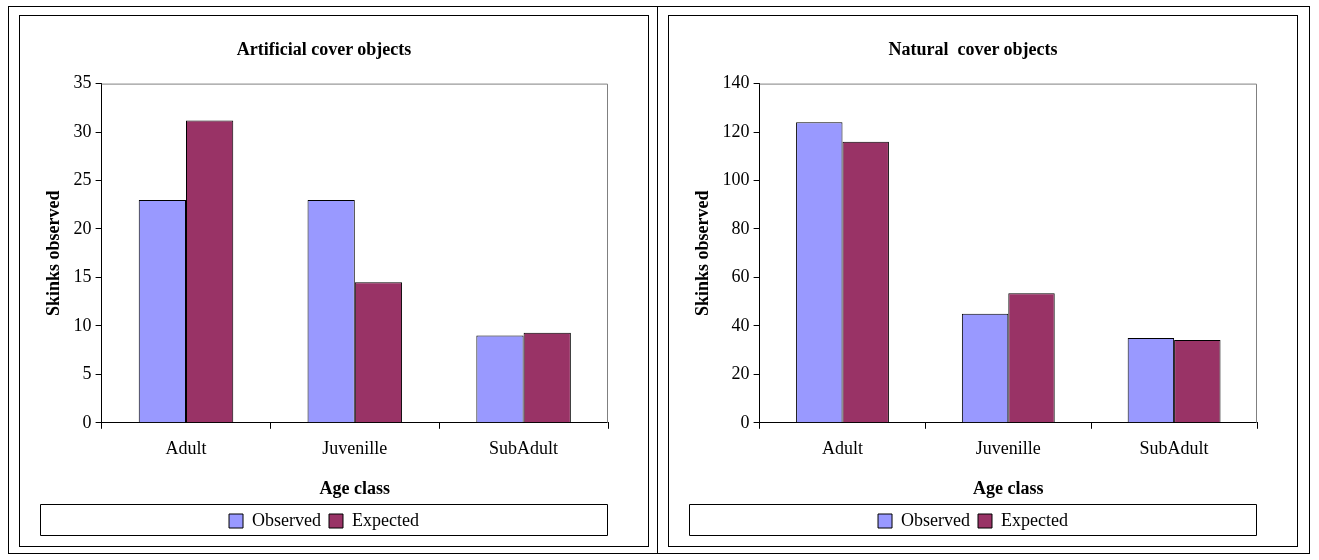 The height and width of the screenshot is (560, 1319). Describe the element at coordinates (82, 179) in the screenshot. I see `y-tick-label: 25` at that location.